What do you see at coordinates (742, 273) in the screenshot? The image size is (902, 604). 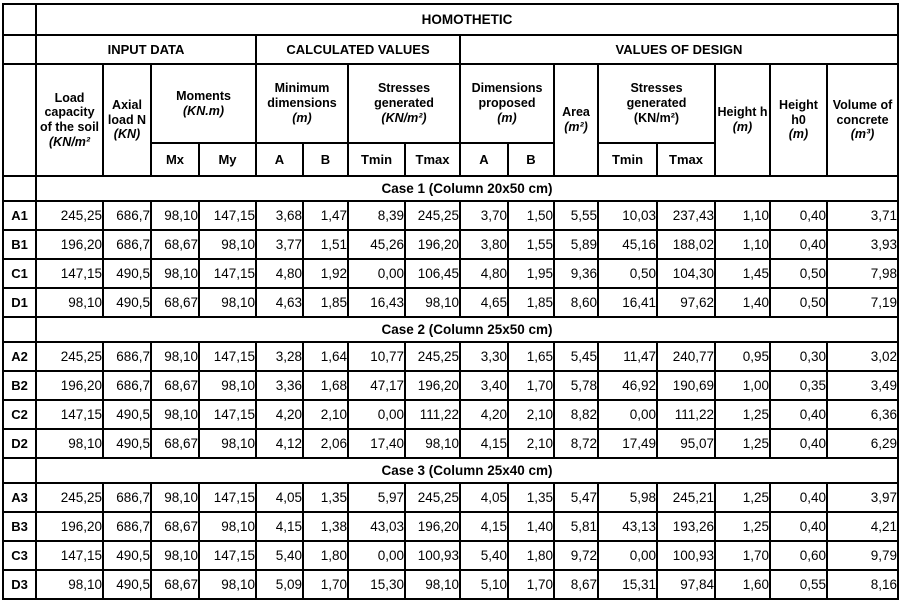 I see `data-cell: 1,45` at bounding box center [742, 273].